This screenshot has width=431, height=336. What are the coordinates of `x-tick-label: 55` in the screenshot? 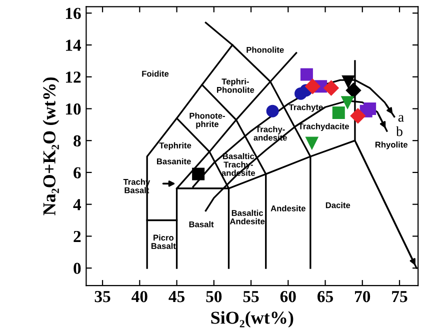 It's located at (251, 296).